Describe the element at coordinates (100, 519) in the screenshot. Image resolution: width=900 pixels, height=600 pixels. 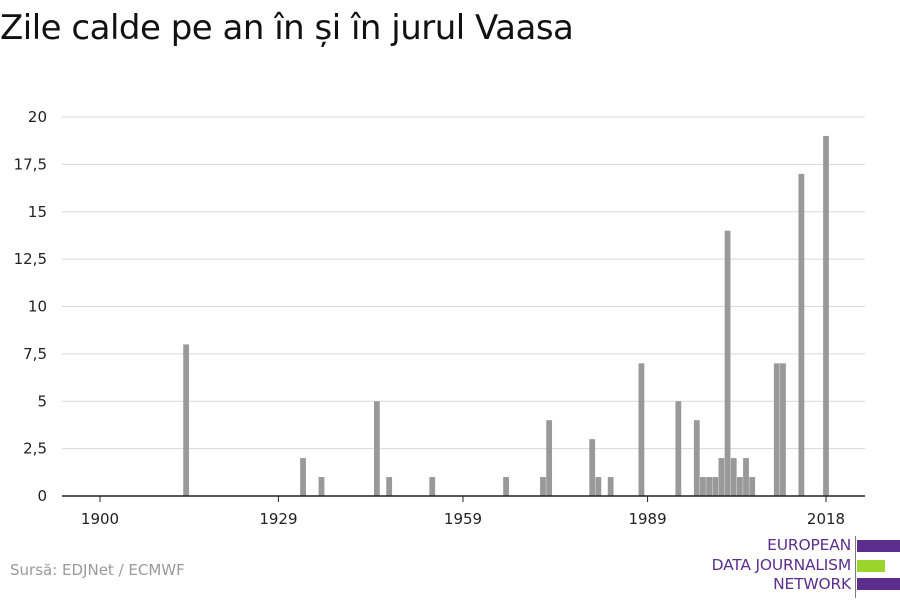
I see `x-tick-label: 1900` at that location.